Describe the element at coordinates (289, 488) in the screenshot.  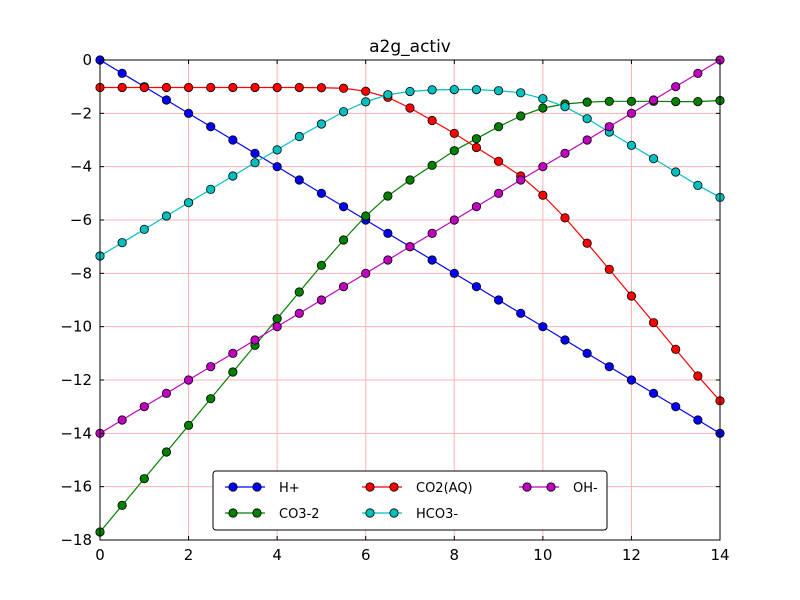
I see `legend-label: H+` at that location.